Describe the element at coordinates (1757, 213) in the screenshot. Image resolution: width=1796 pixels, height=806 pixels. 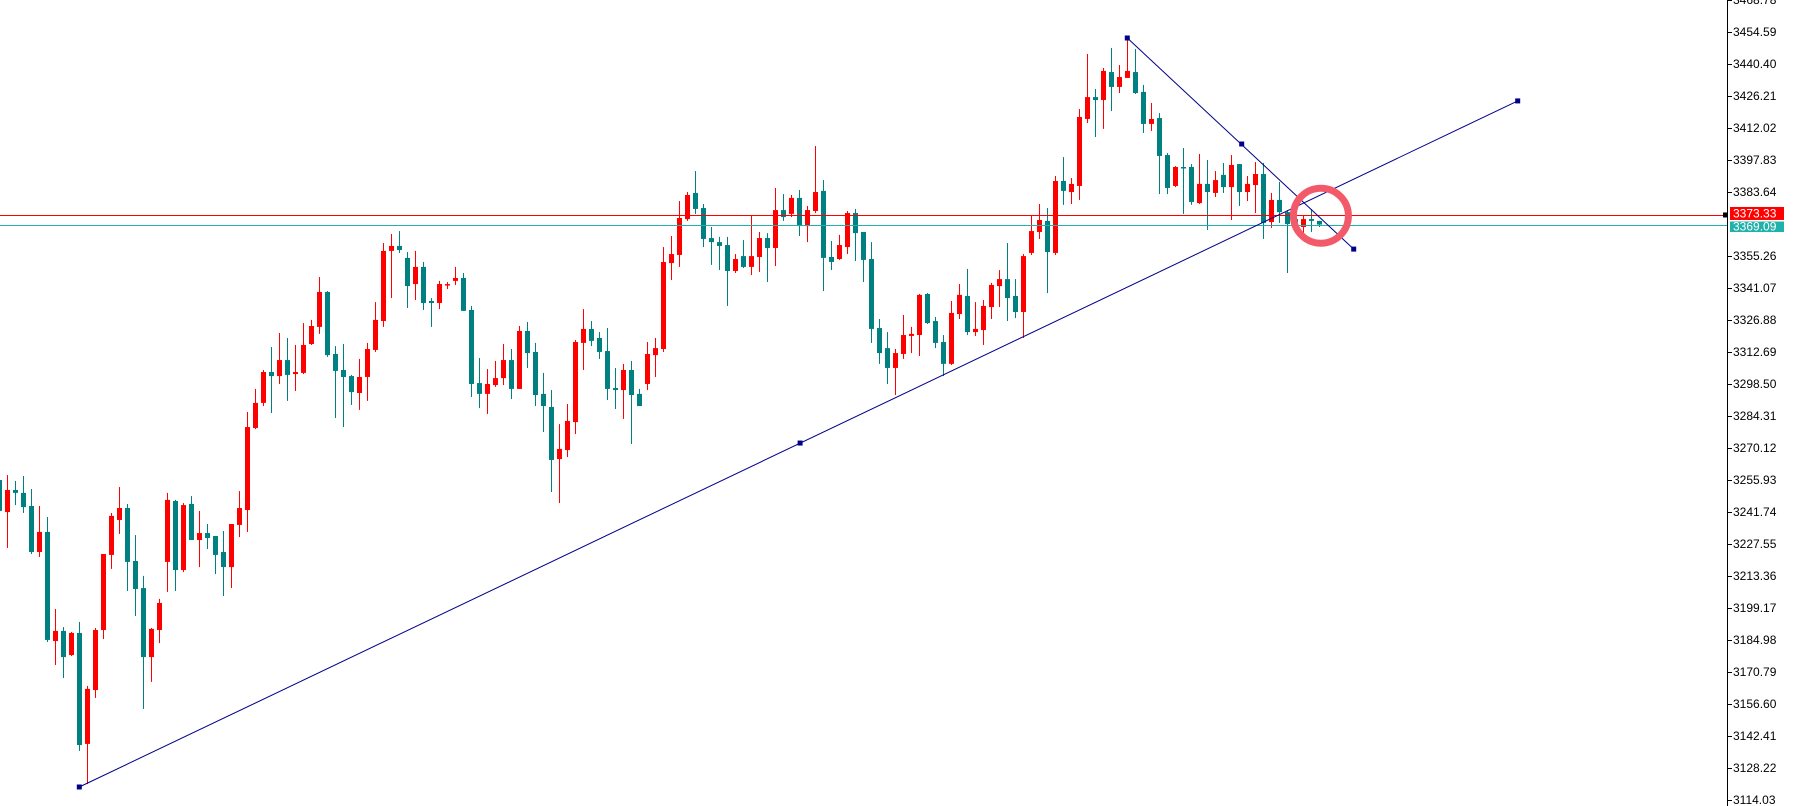
I see `ask-price-tag` at that location.